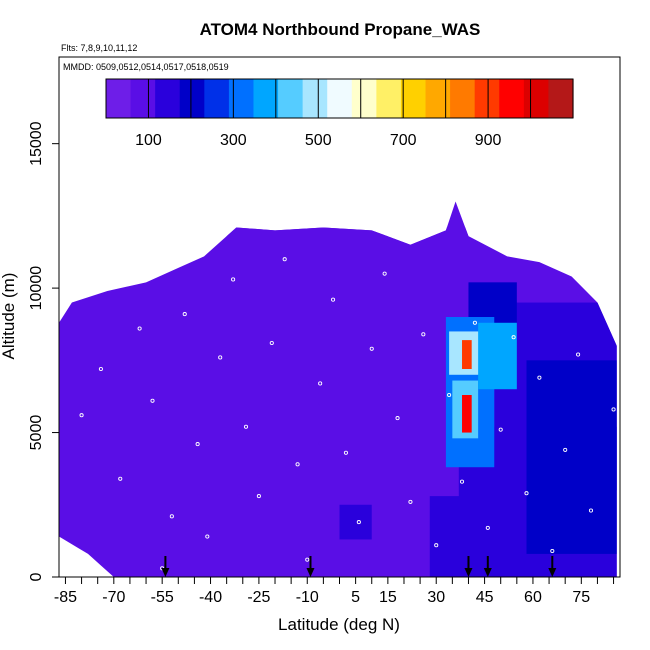  Describe the element at coordinates (65, 597) in the screenshot. I see `x-tick-label: -85` at that location.